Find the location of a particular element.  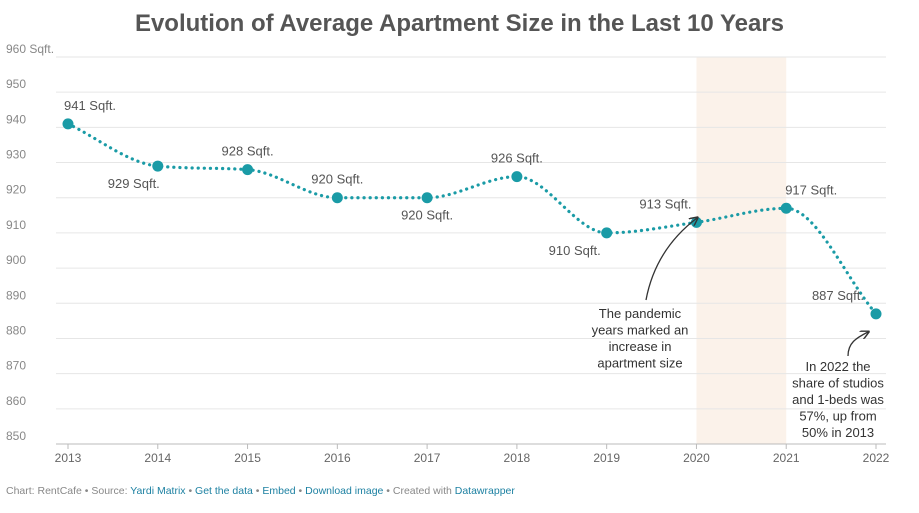

annotation-text: and 1-beds was is located at coordinates (838, 399).